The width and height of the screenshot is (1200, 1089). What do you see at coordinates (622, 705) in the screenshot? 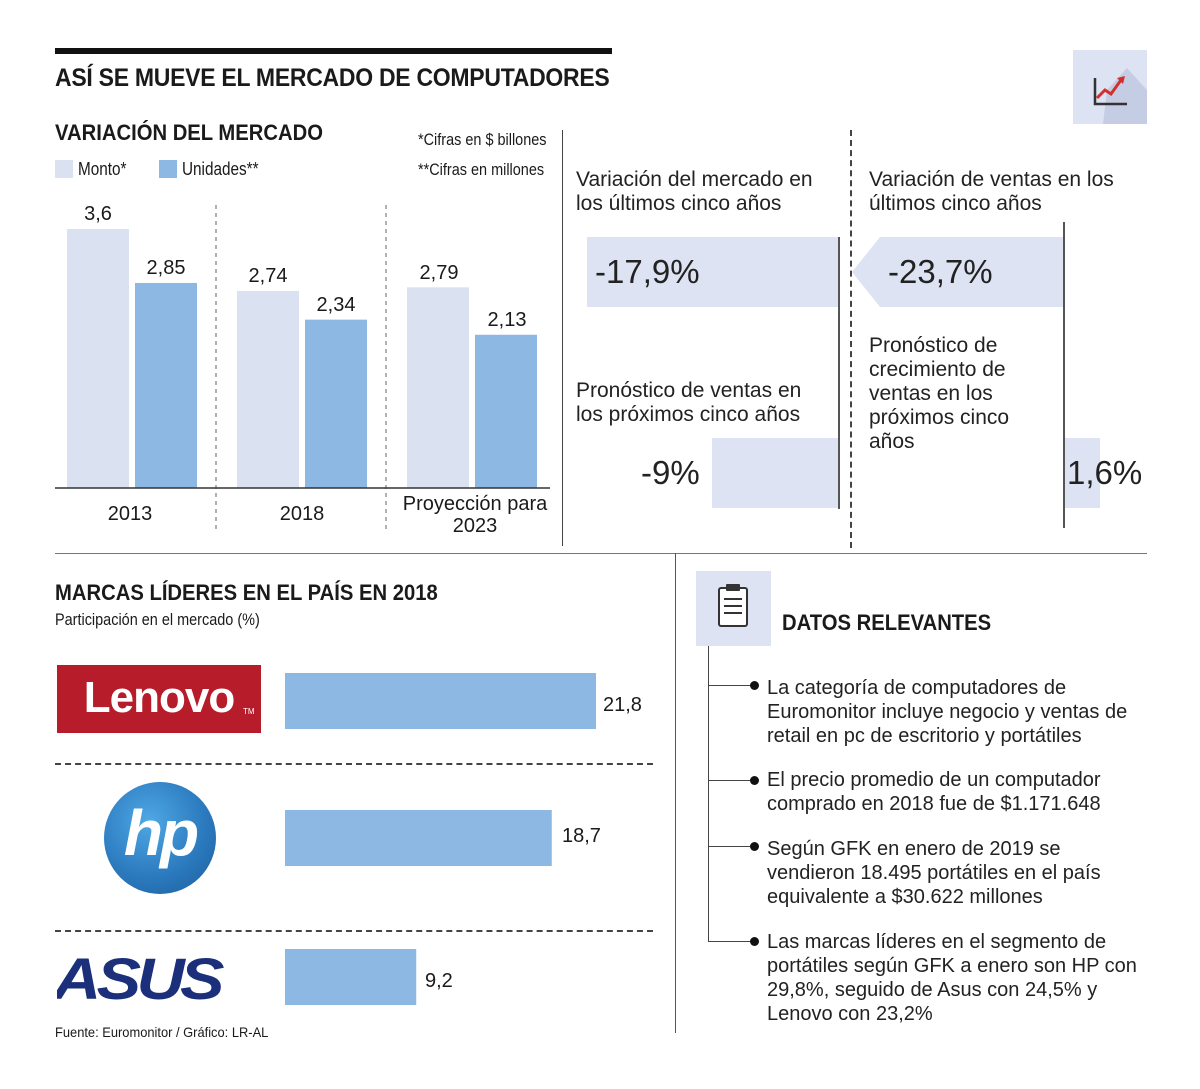
I see `brand-value-lenovo: 21,8` at bounding box center [622, 705].